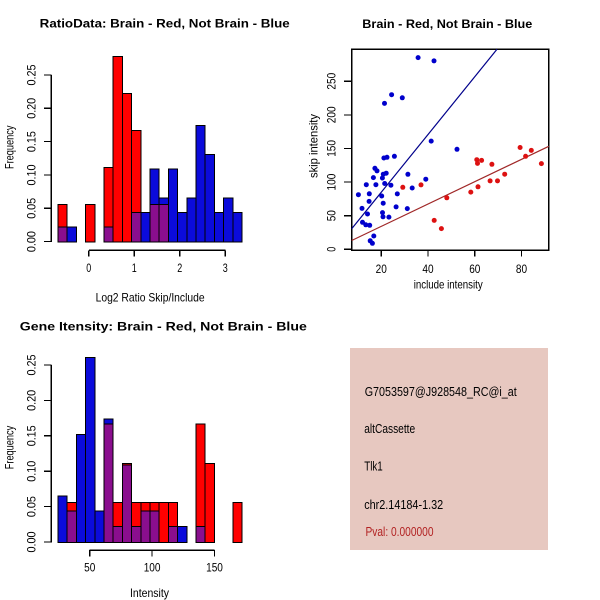 This screenshot has height=600, width=600. Describe the element at coordinates (165, 23) in the screenshot. I see `svg-text:RatioData: Brain - Red, Not Br: RatioData: Brain - Red, Not Brain - Blue` at that location.